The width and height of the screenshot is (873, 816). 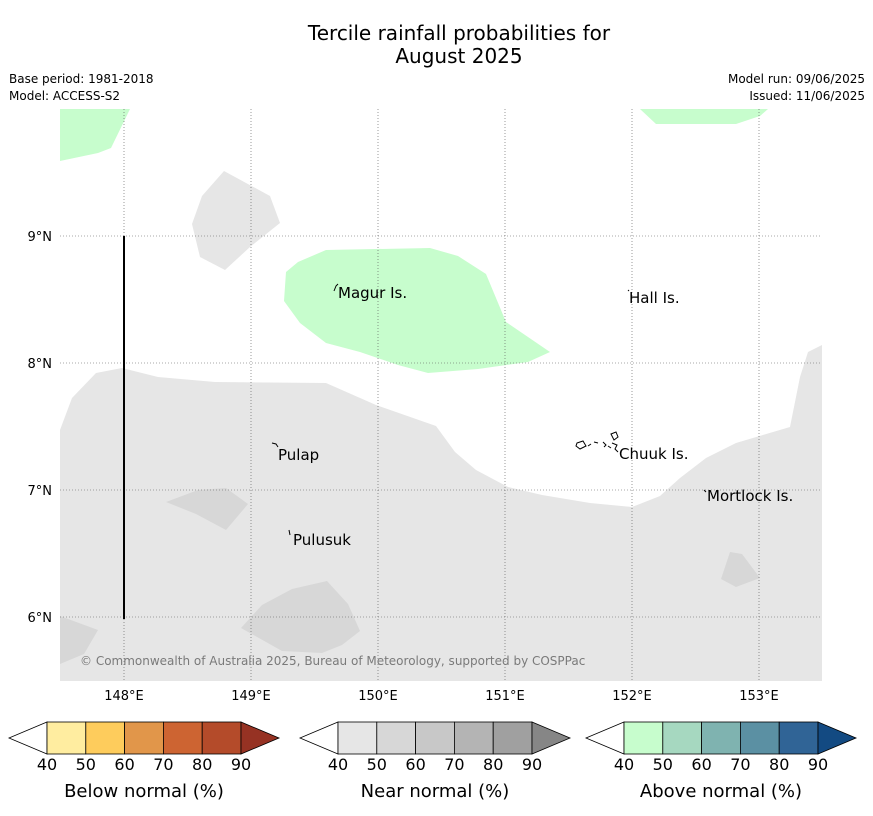 I want to click on title-line1: Tercile rainfall probabilities for, so click(x=459, y=33).